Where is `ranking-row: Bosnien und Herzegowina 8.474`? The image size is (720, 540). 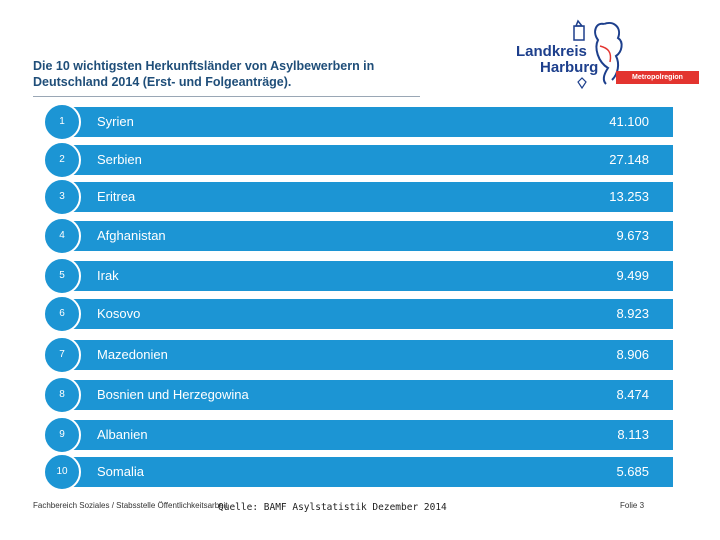
ranking-row: Bosnien und Herzegowina 8.474 is located at coordinates (369, 395).